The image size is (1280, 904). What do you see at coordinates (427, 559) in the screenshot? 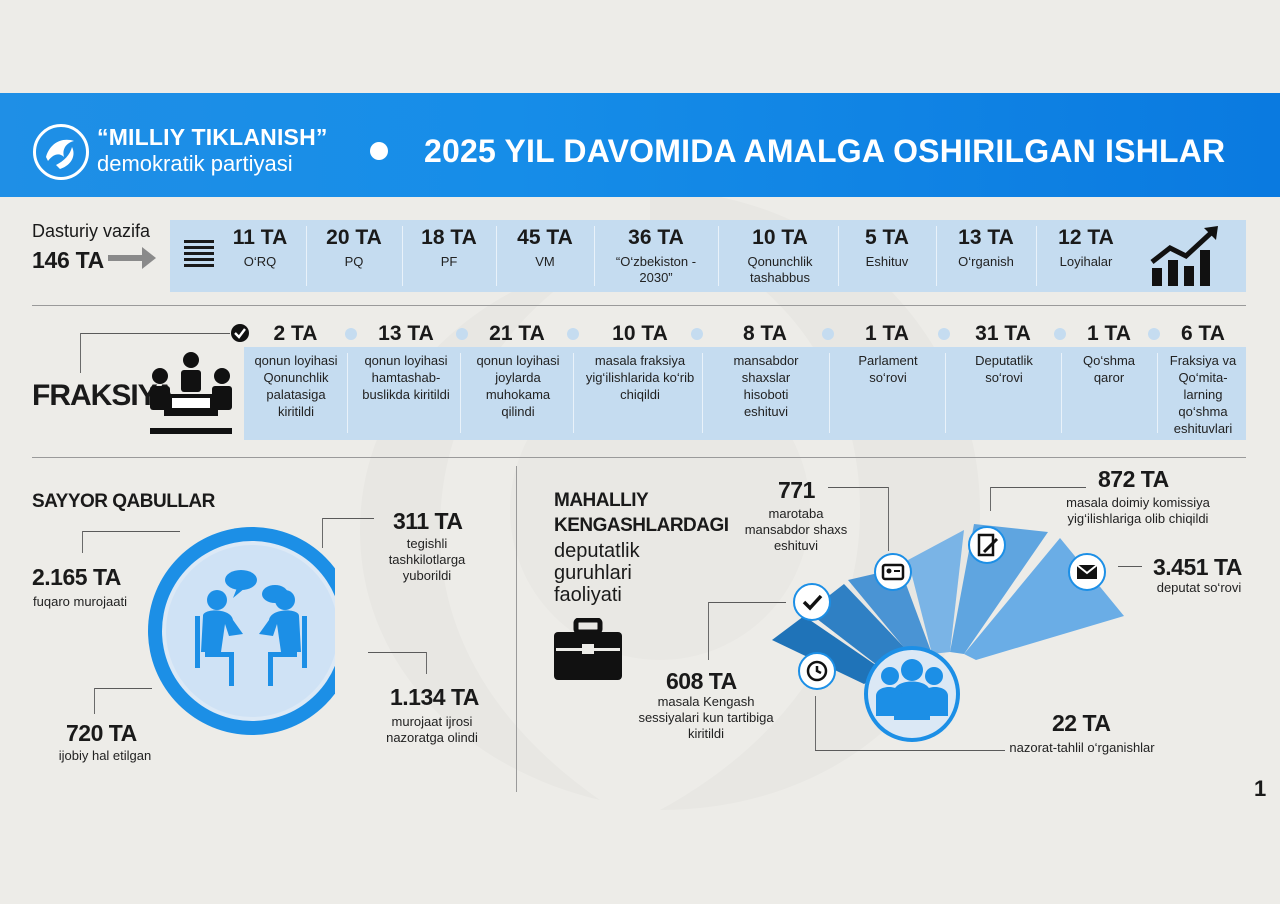
I see `sayyor-sent-text: tegishli tashkilotlarga yuborildi` at bounding box center [427, 559].